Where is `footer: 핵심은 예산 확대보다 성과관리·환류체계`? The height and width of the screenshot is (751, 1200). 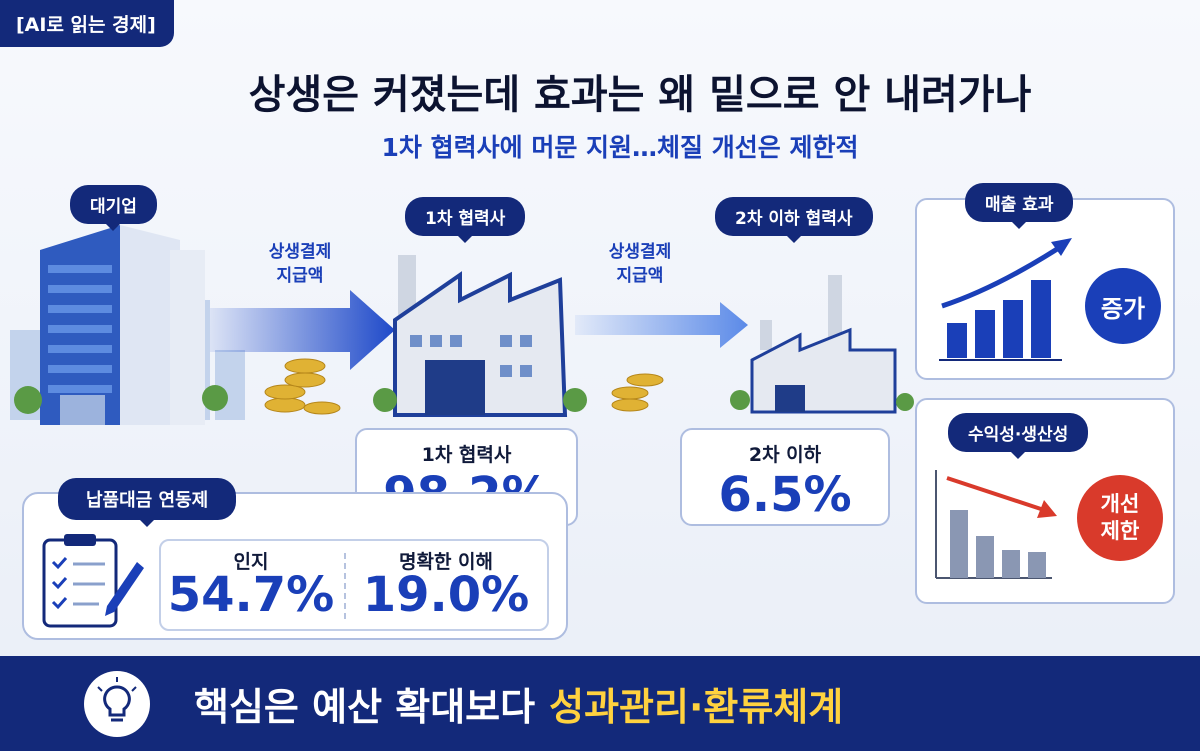 footer: 핵심은 예산 확대보다 성과관리·환류체계 is located at coordinates (600, 703).